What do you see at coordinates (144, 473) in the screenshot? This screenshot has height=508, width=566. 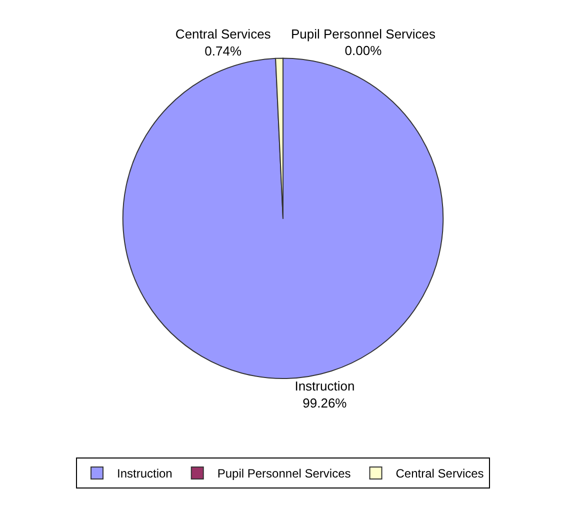 I see `legend-label: Instruction` at bounding box center [144, 473].